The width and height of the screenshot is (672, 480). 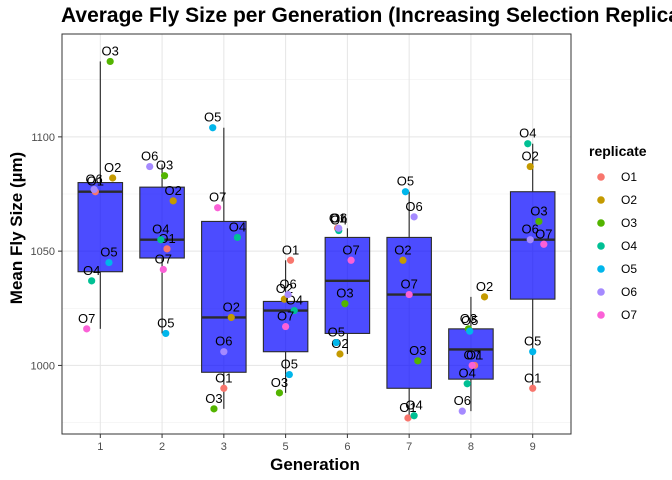 I want to click on y-tick-label: 1100, so click(x=43, y=138).